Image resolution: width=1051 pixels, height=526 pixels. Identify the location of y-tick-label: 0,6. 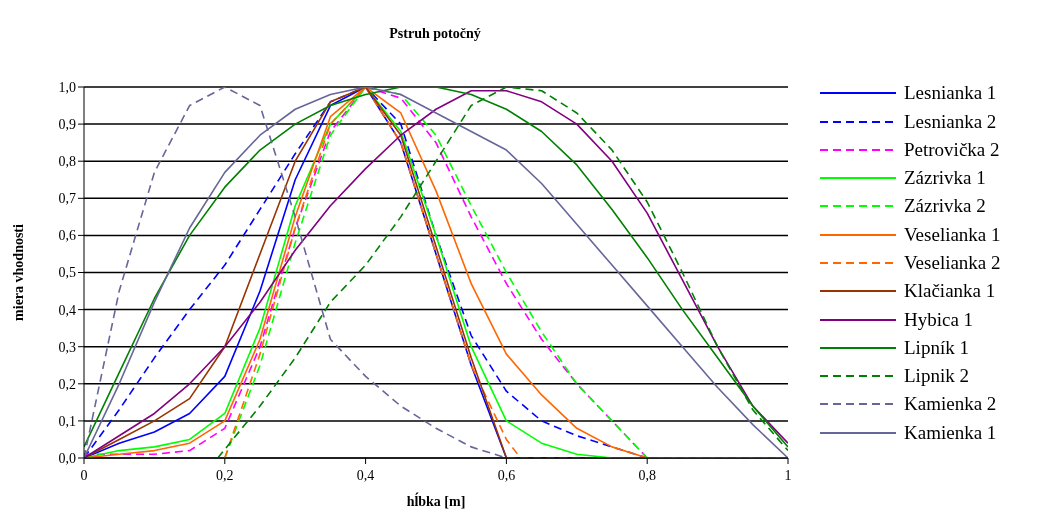
(67, 236).